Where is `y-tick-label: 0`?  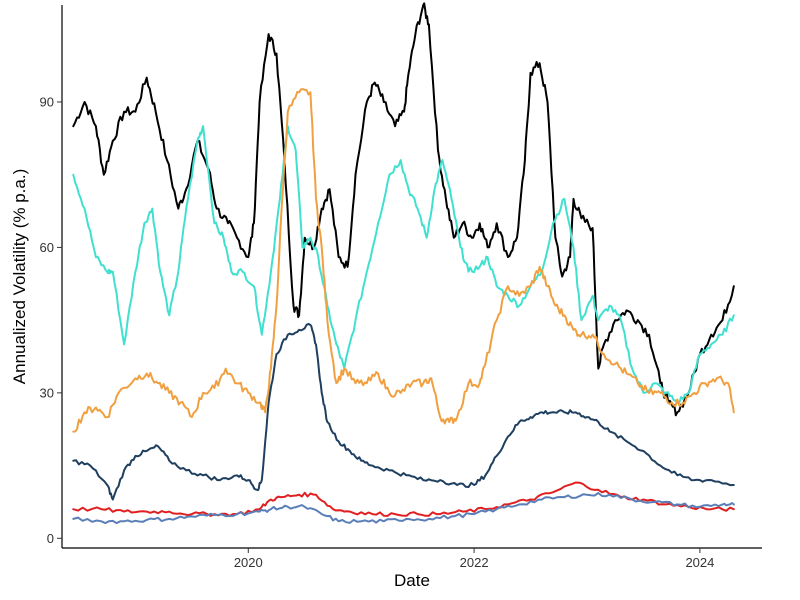 y-tick-label: 0 is located at coordinates (50, 538).